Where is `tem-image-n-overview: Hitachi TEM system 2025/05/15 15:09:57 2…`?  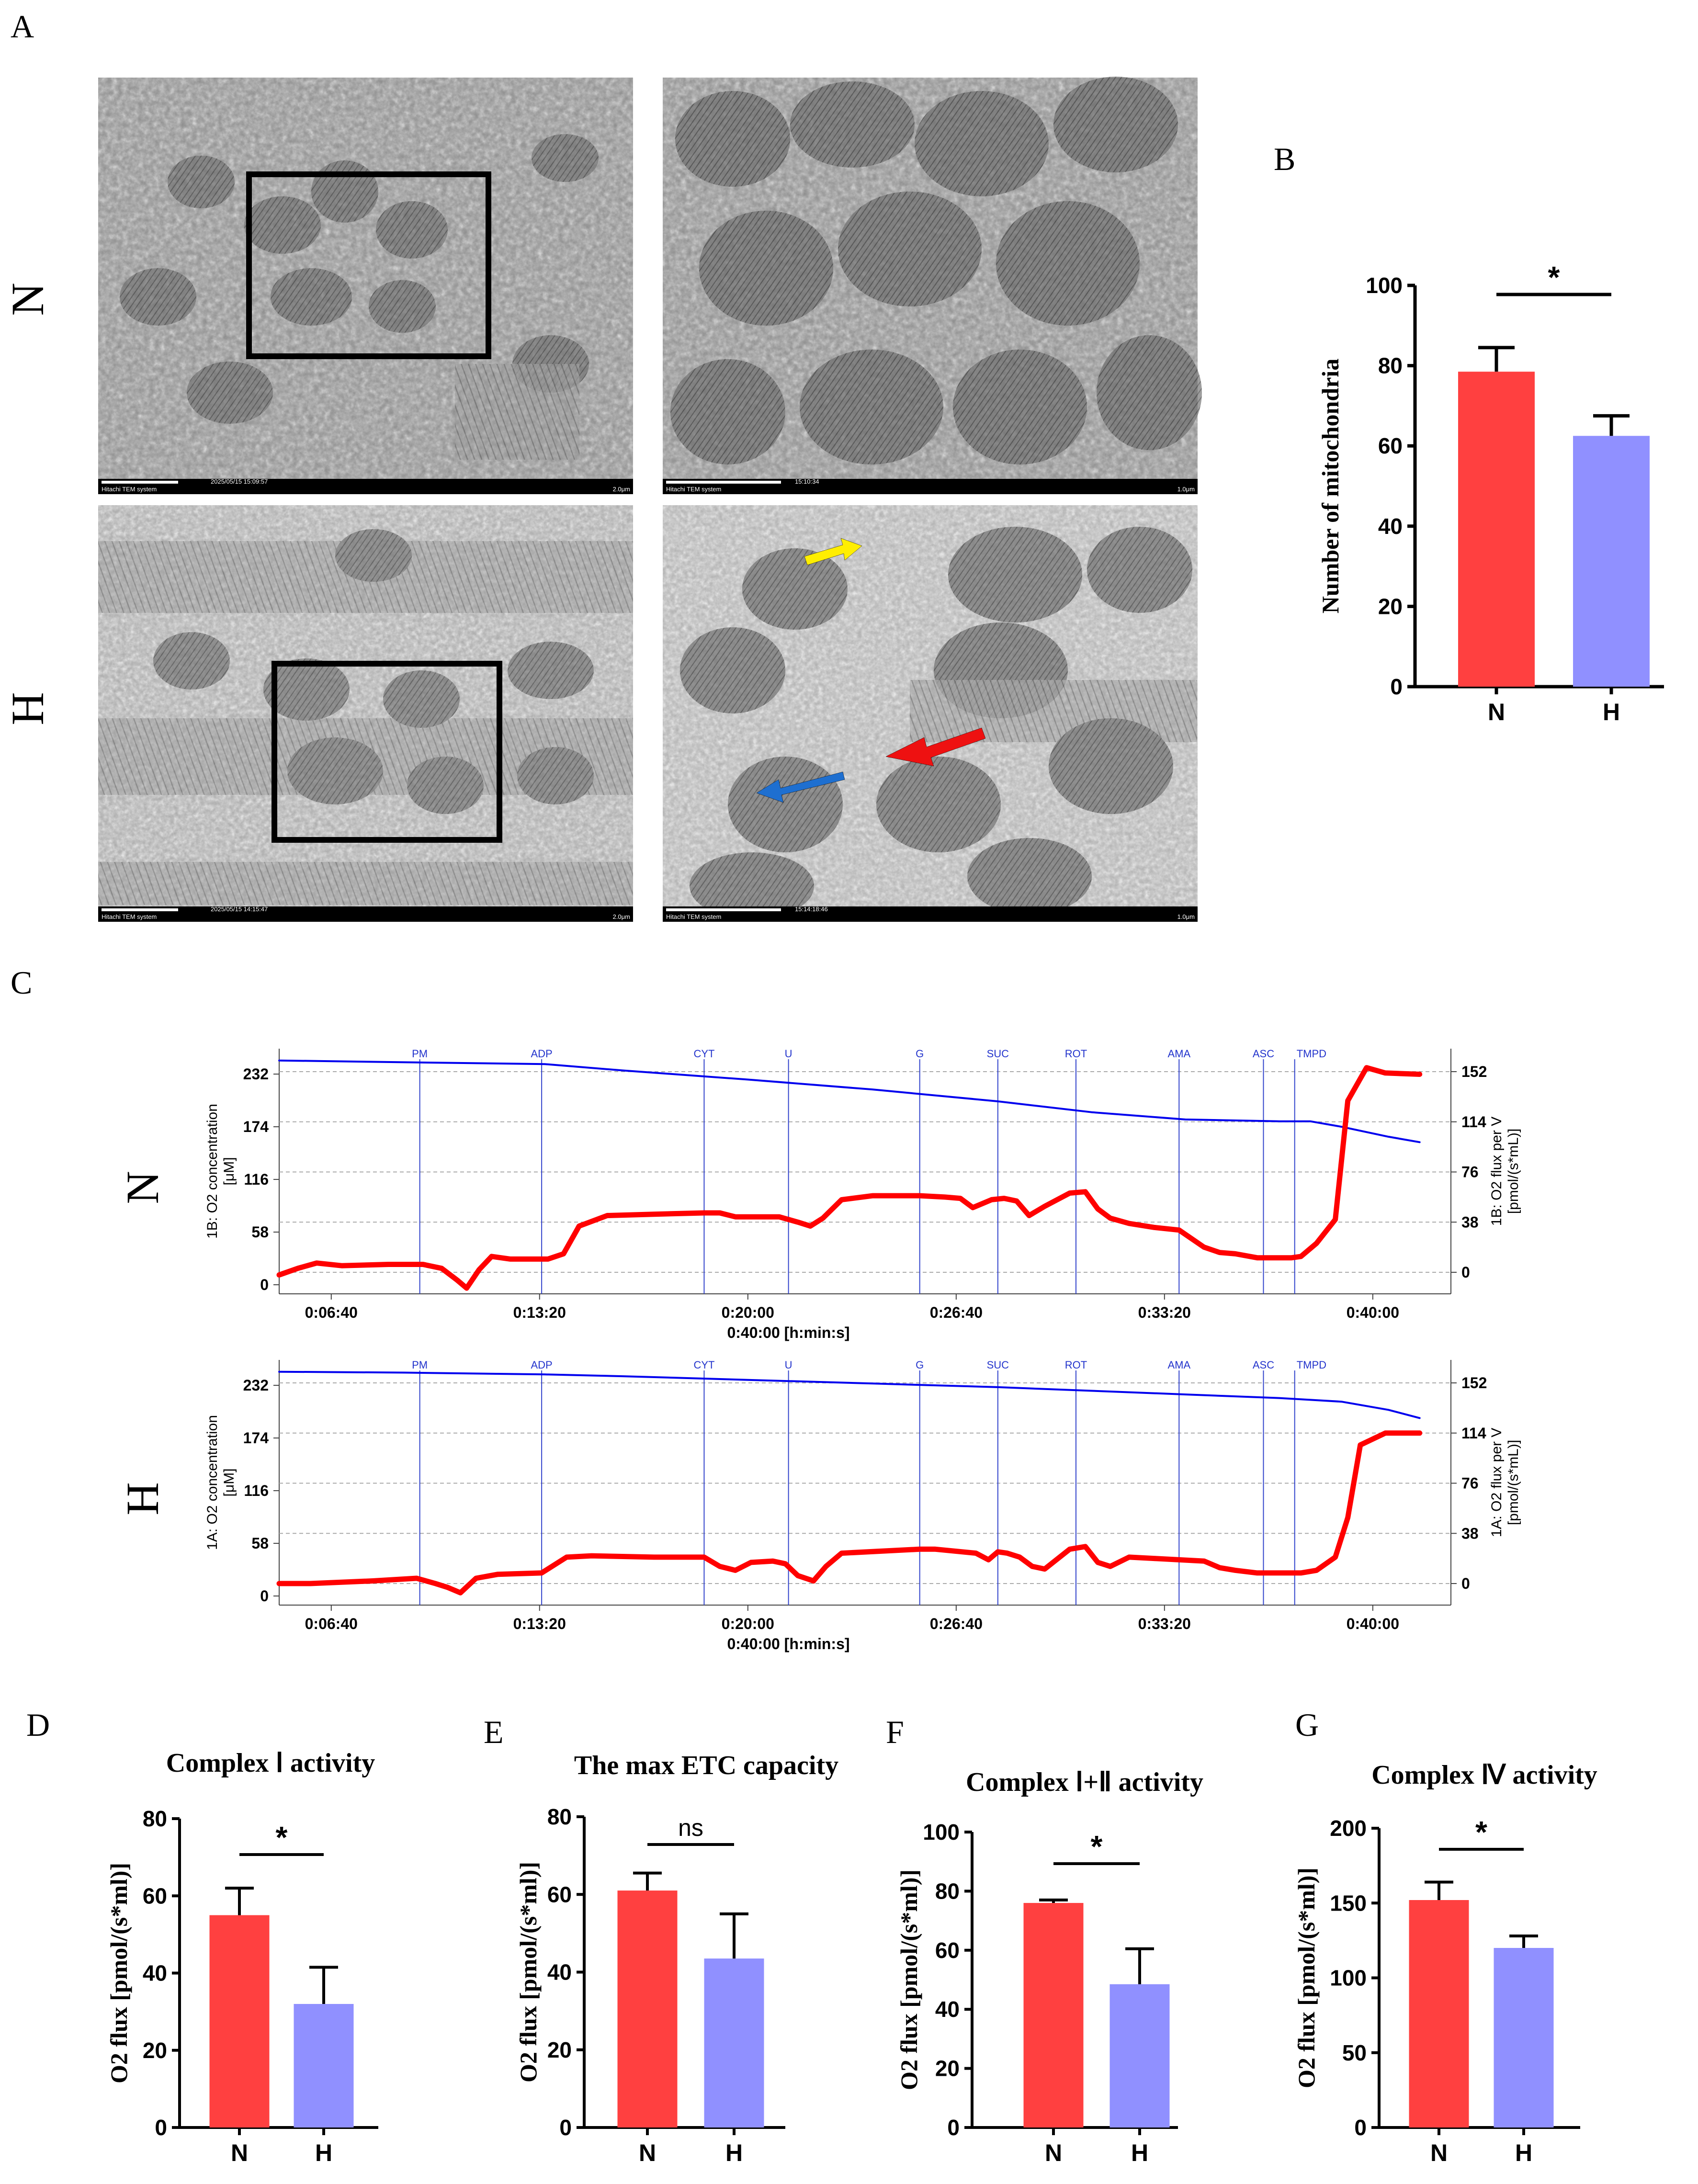 tem-image-n-overview: Hitachi TEM system 2025/05/15 15:09:57 2… is located at coordinates (365, 286).